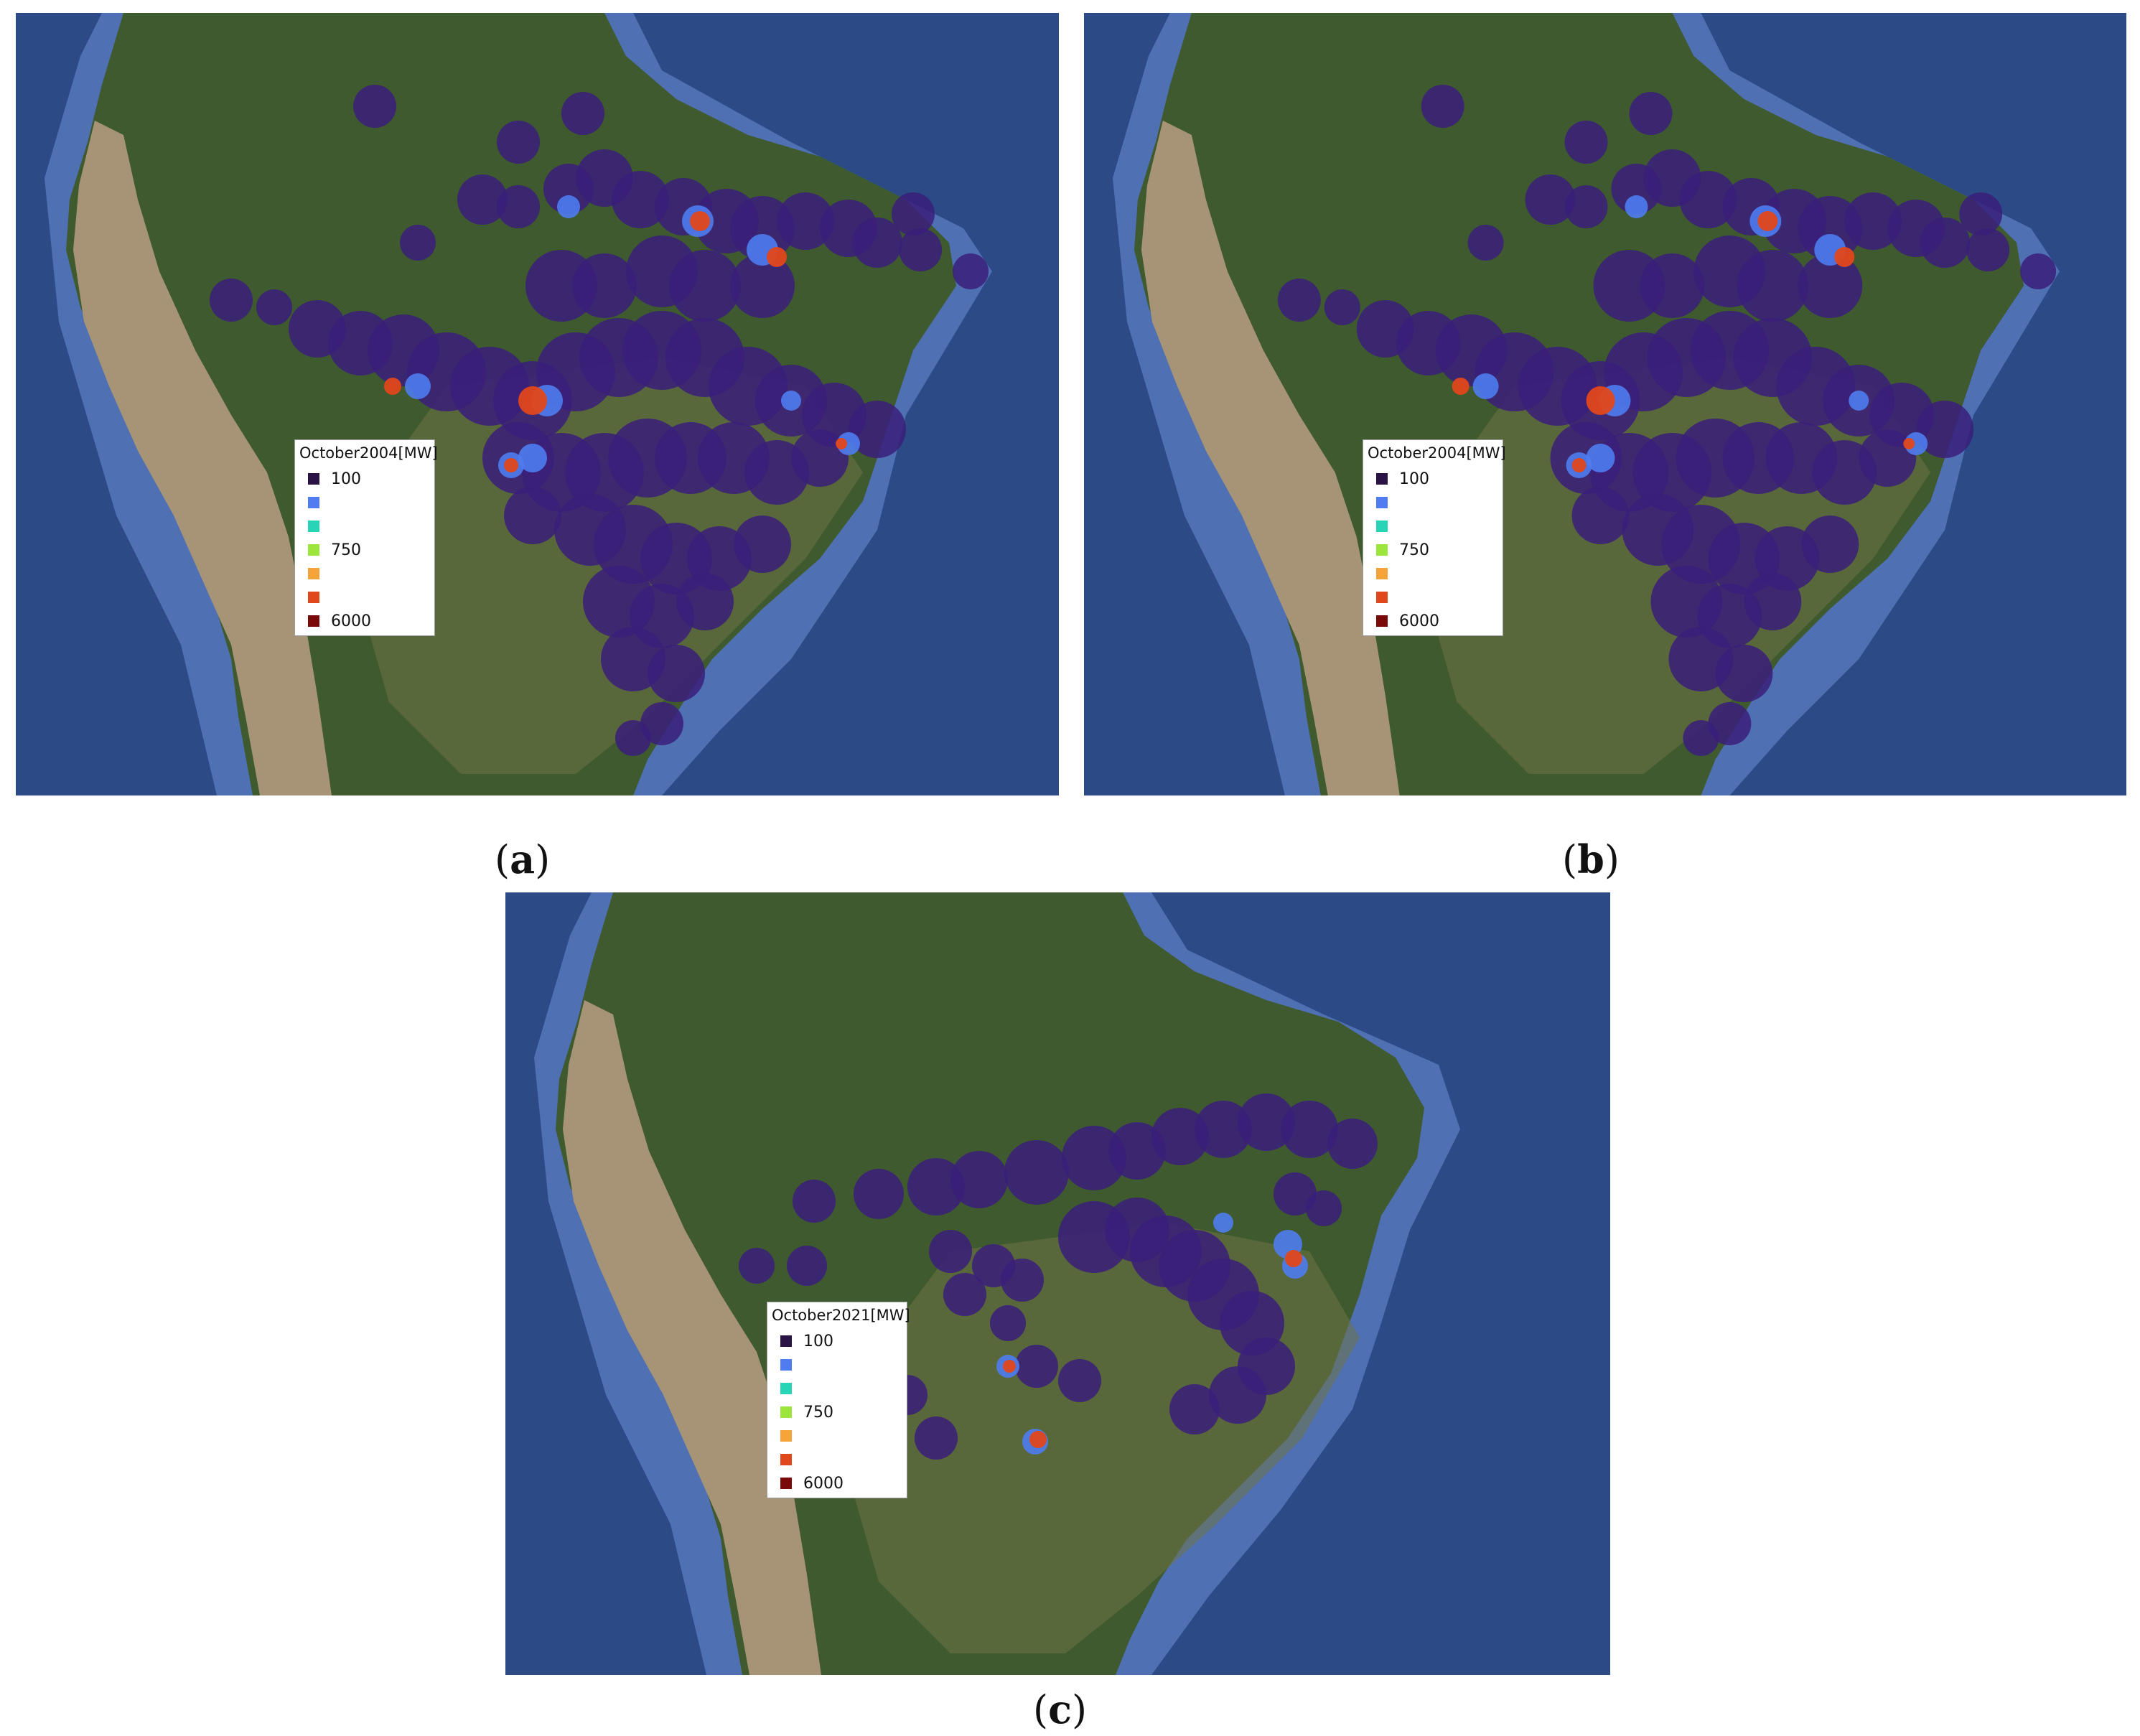 This screenshot has width=2140, height=1736. What do you see at coordinates (838, 1400) in the screenshot?
I see `legend-c: October2021[MW] 100 750 6000` at bounding box center [838, 1400].